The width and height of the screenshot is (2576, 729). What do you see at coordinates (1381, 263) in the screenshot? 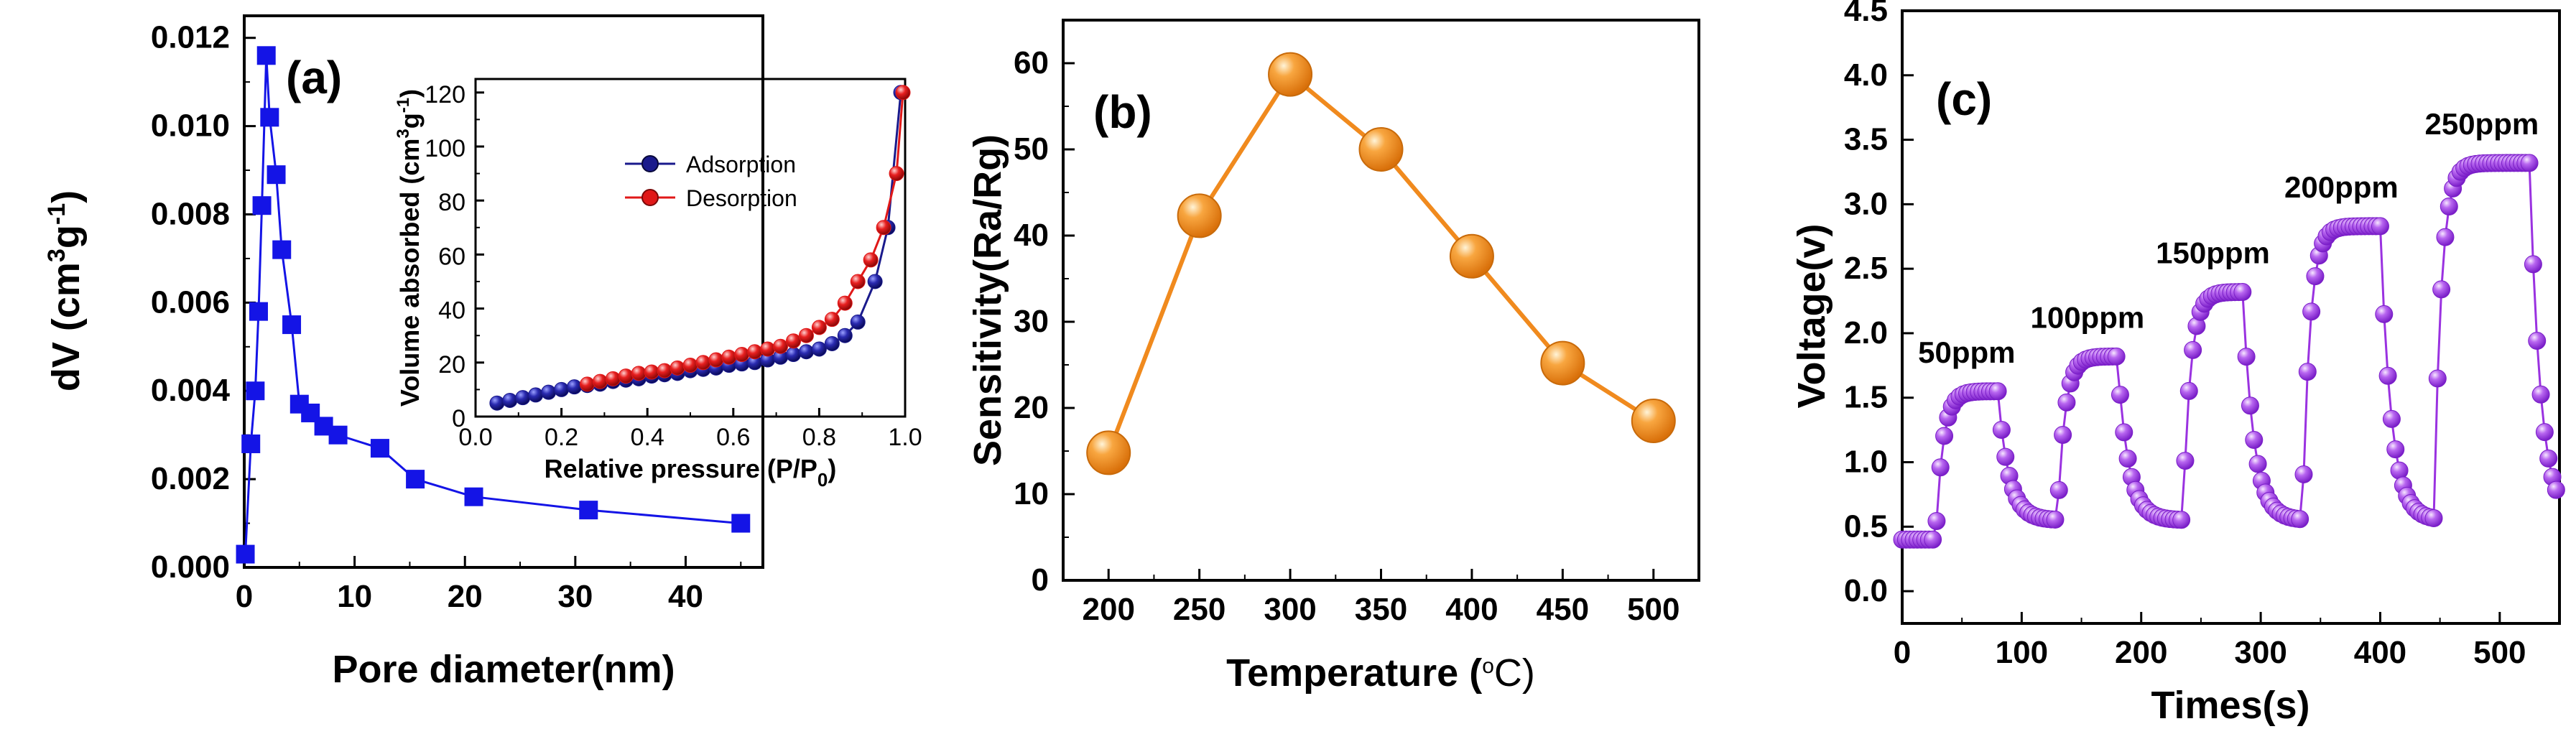
I see `panel-b-series` at bounding box center [1381, 263].